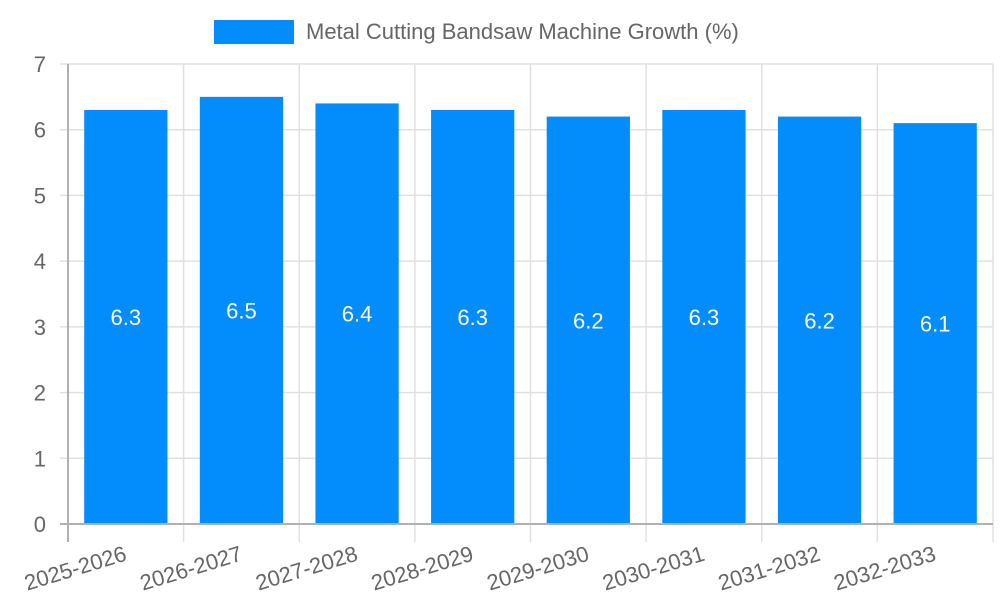 Image resolution: width=1000 pixels, height=600 pixels. I want to click on bar-value-label: 6.5, so click(241, 310).